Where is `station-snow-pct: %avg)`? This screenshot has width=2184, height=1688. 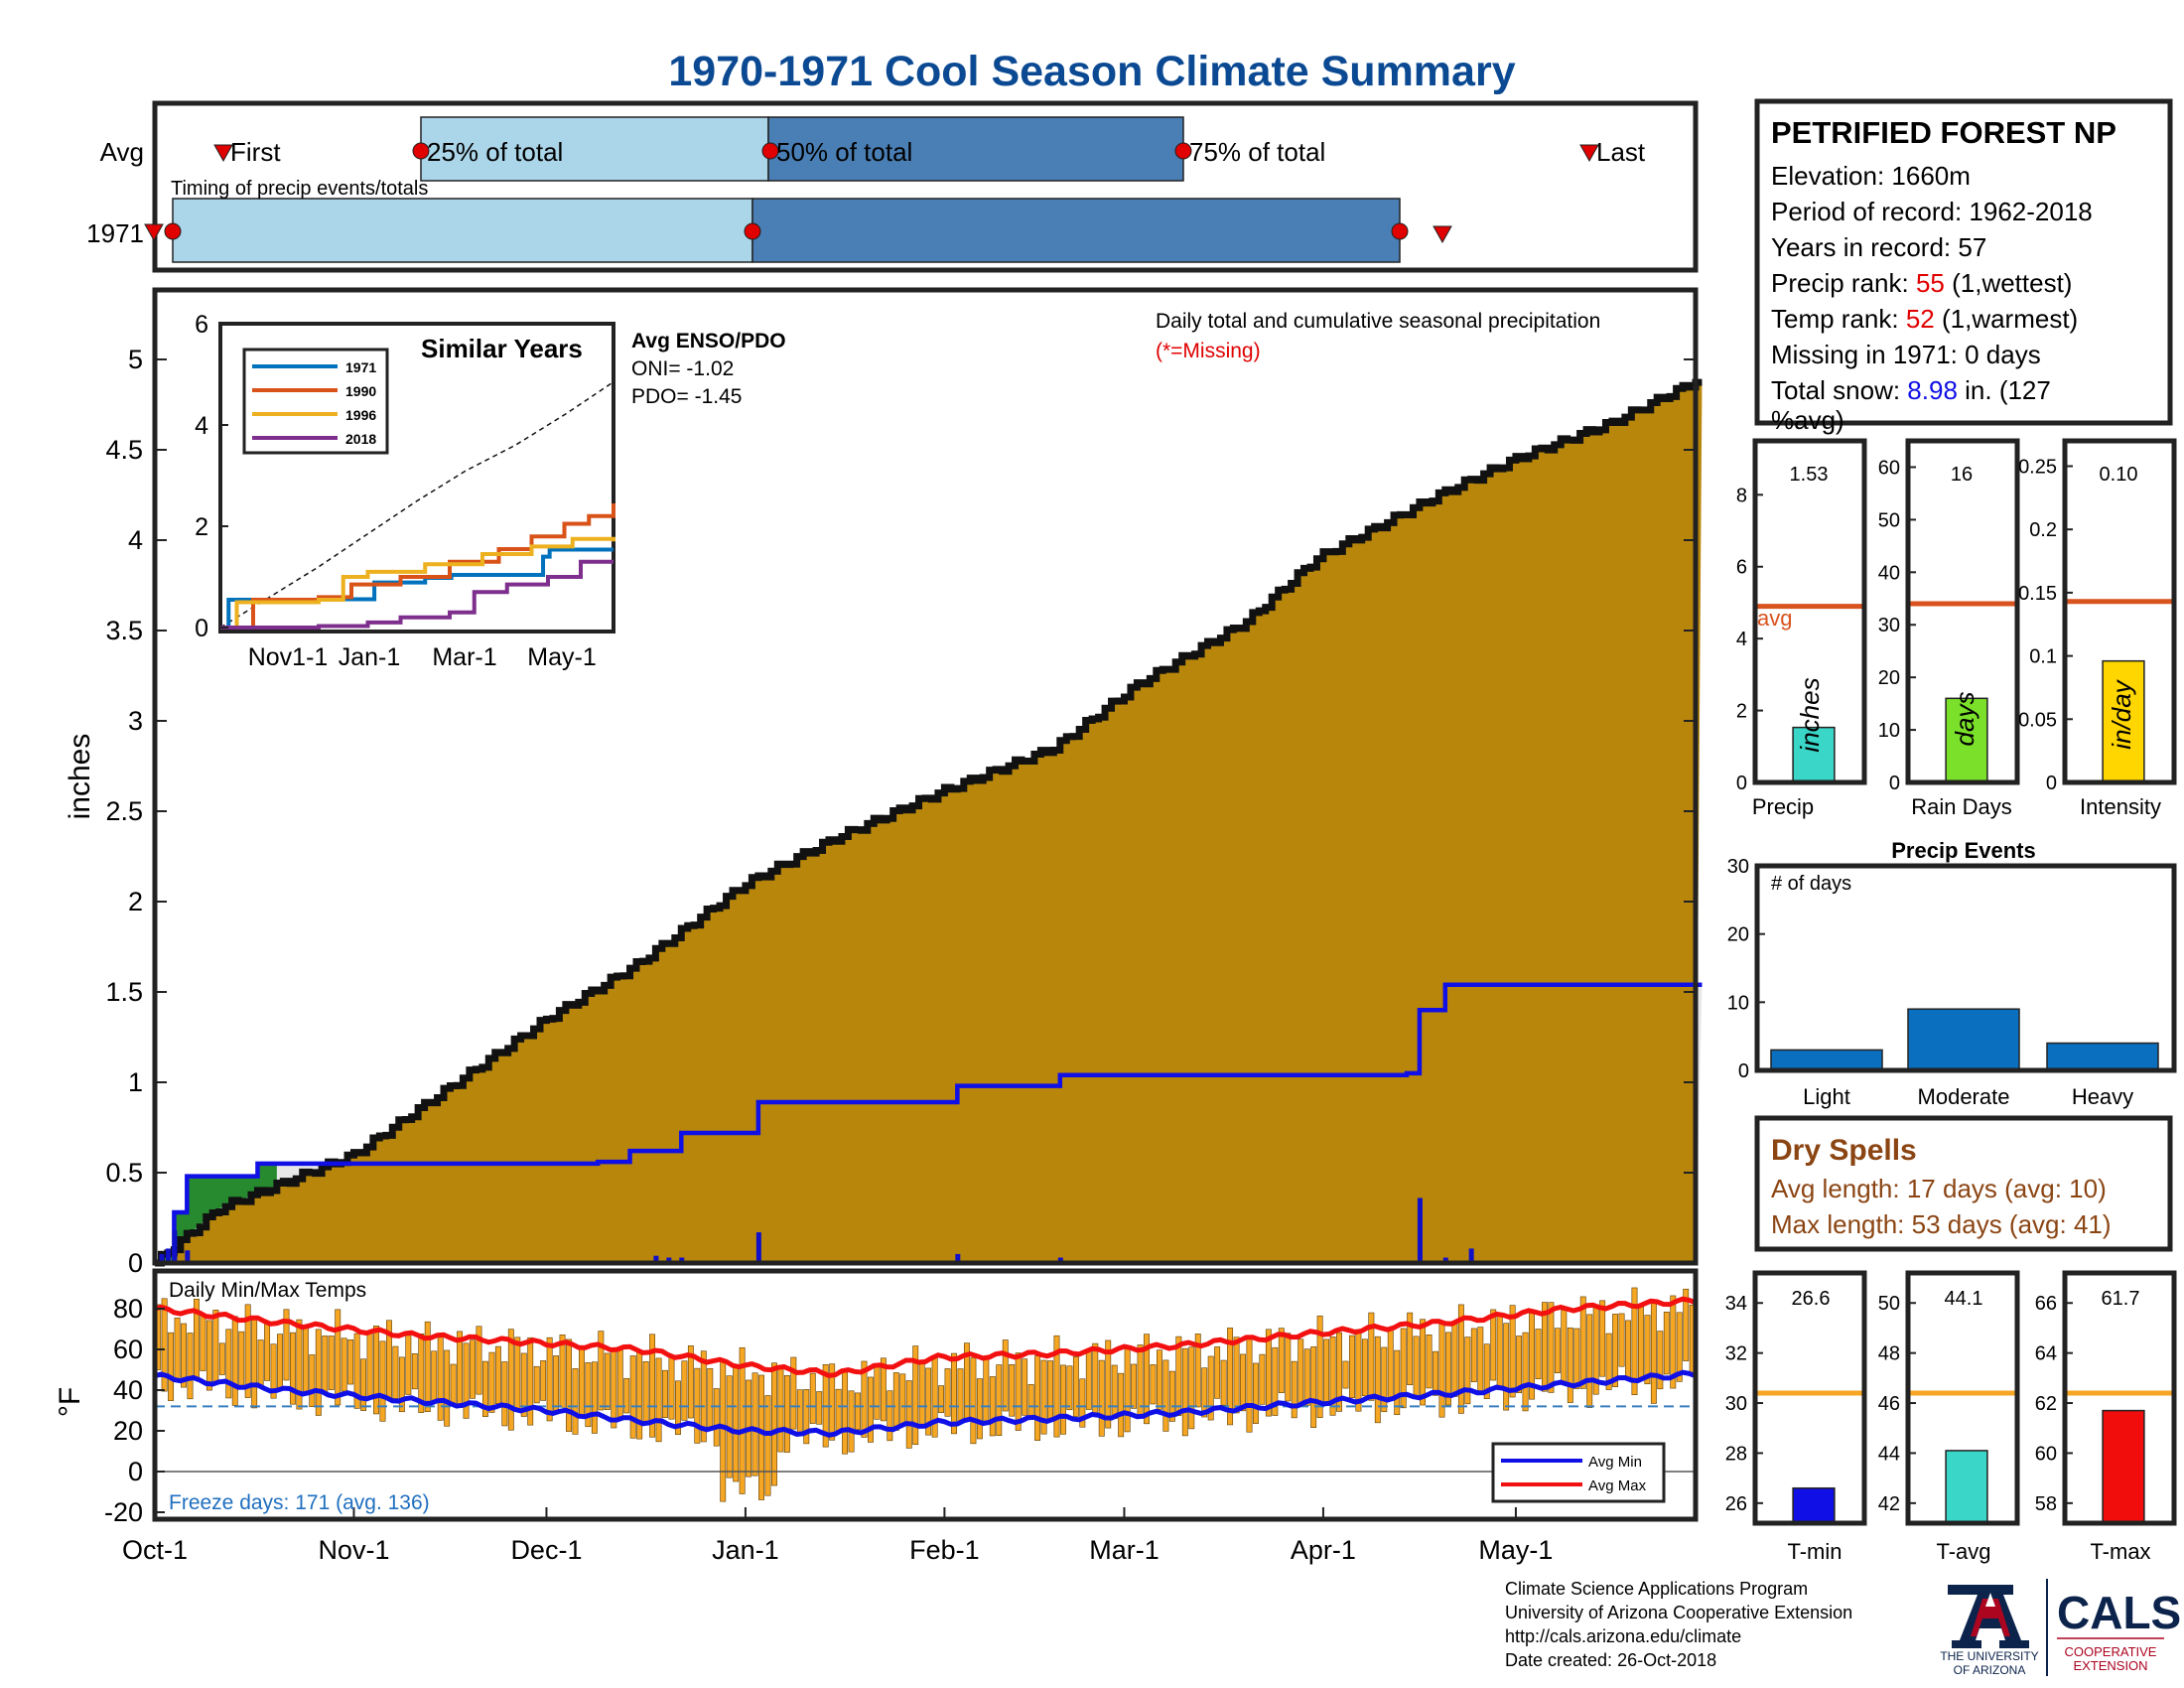
station-snow-pct: %avg) is located at coordinates (1807, 420).